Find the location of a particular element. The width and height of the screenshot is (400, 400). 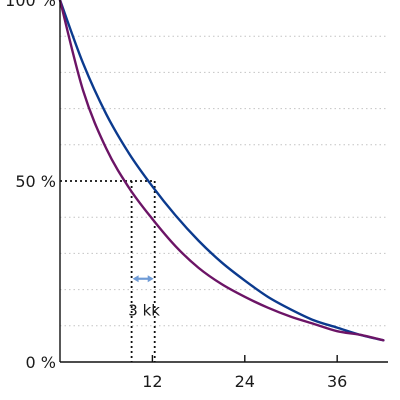

interval-arrow-head-left is located at coordinates (135, 279).